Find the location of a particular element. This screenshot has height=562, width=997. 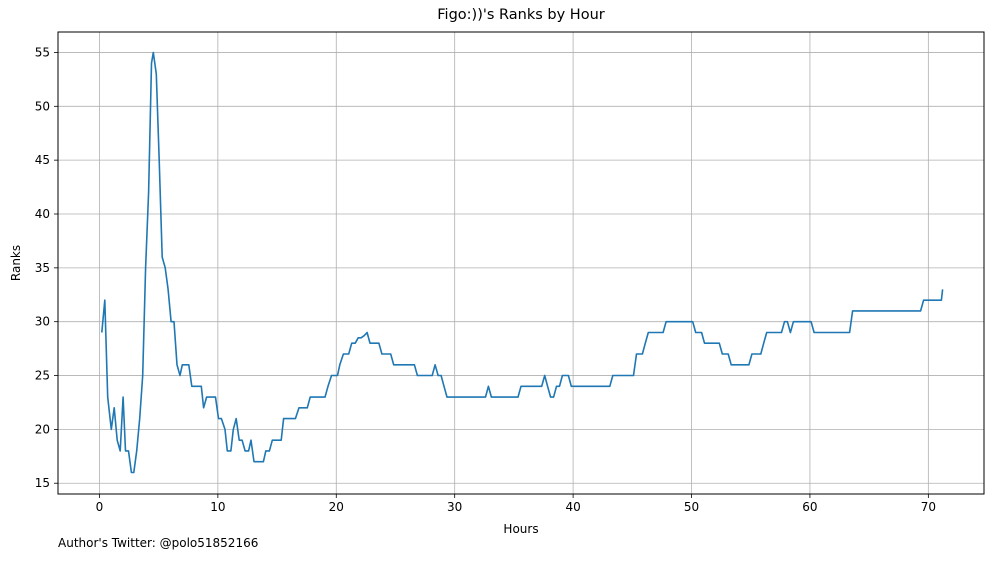

y-tick-label: 25 is located at coordinates (42, 376).